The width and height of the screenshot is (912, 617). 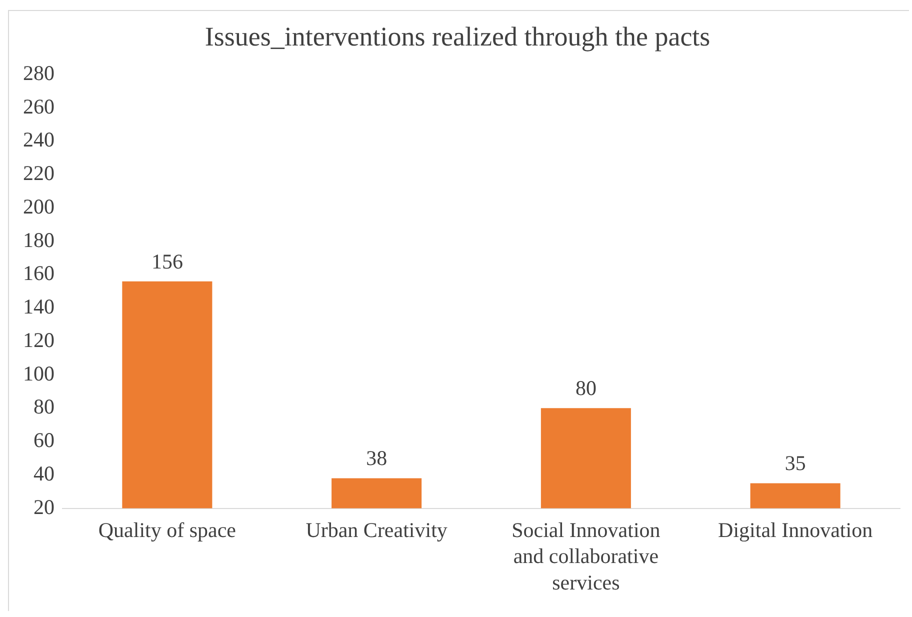 What do you see at coordinates (457, 36) in the screenshot?
I see `chart-title: Issues_interventions realized through the pacts` at bounding box center [457, 36].